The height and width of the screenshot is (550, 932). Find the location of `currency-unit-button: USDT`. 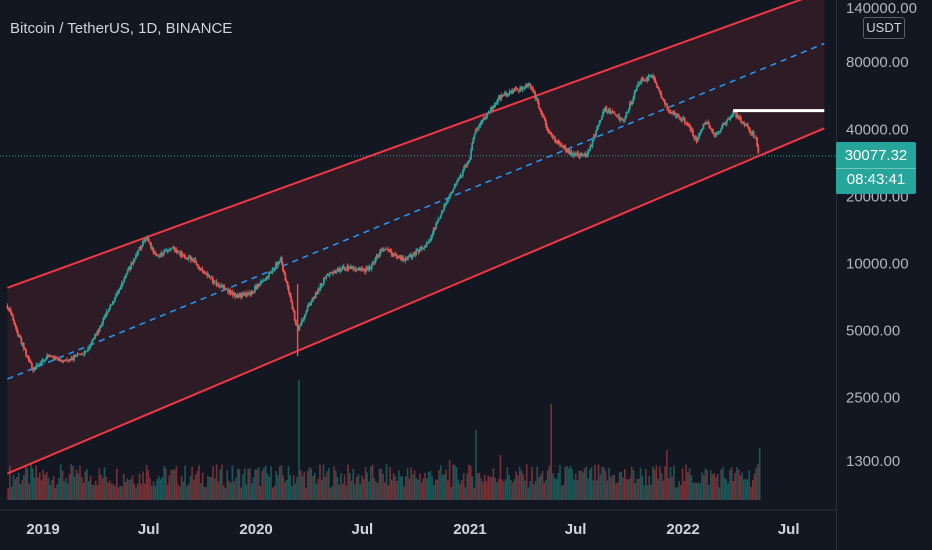

currency-unit-button: USDT is located at coordinates (884, 28).